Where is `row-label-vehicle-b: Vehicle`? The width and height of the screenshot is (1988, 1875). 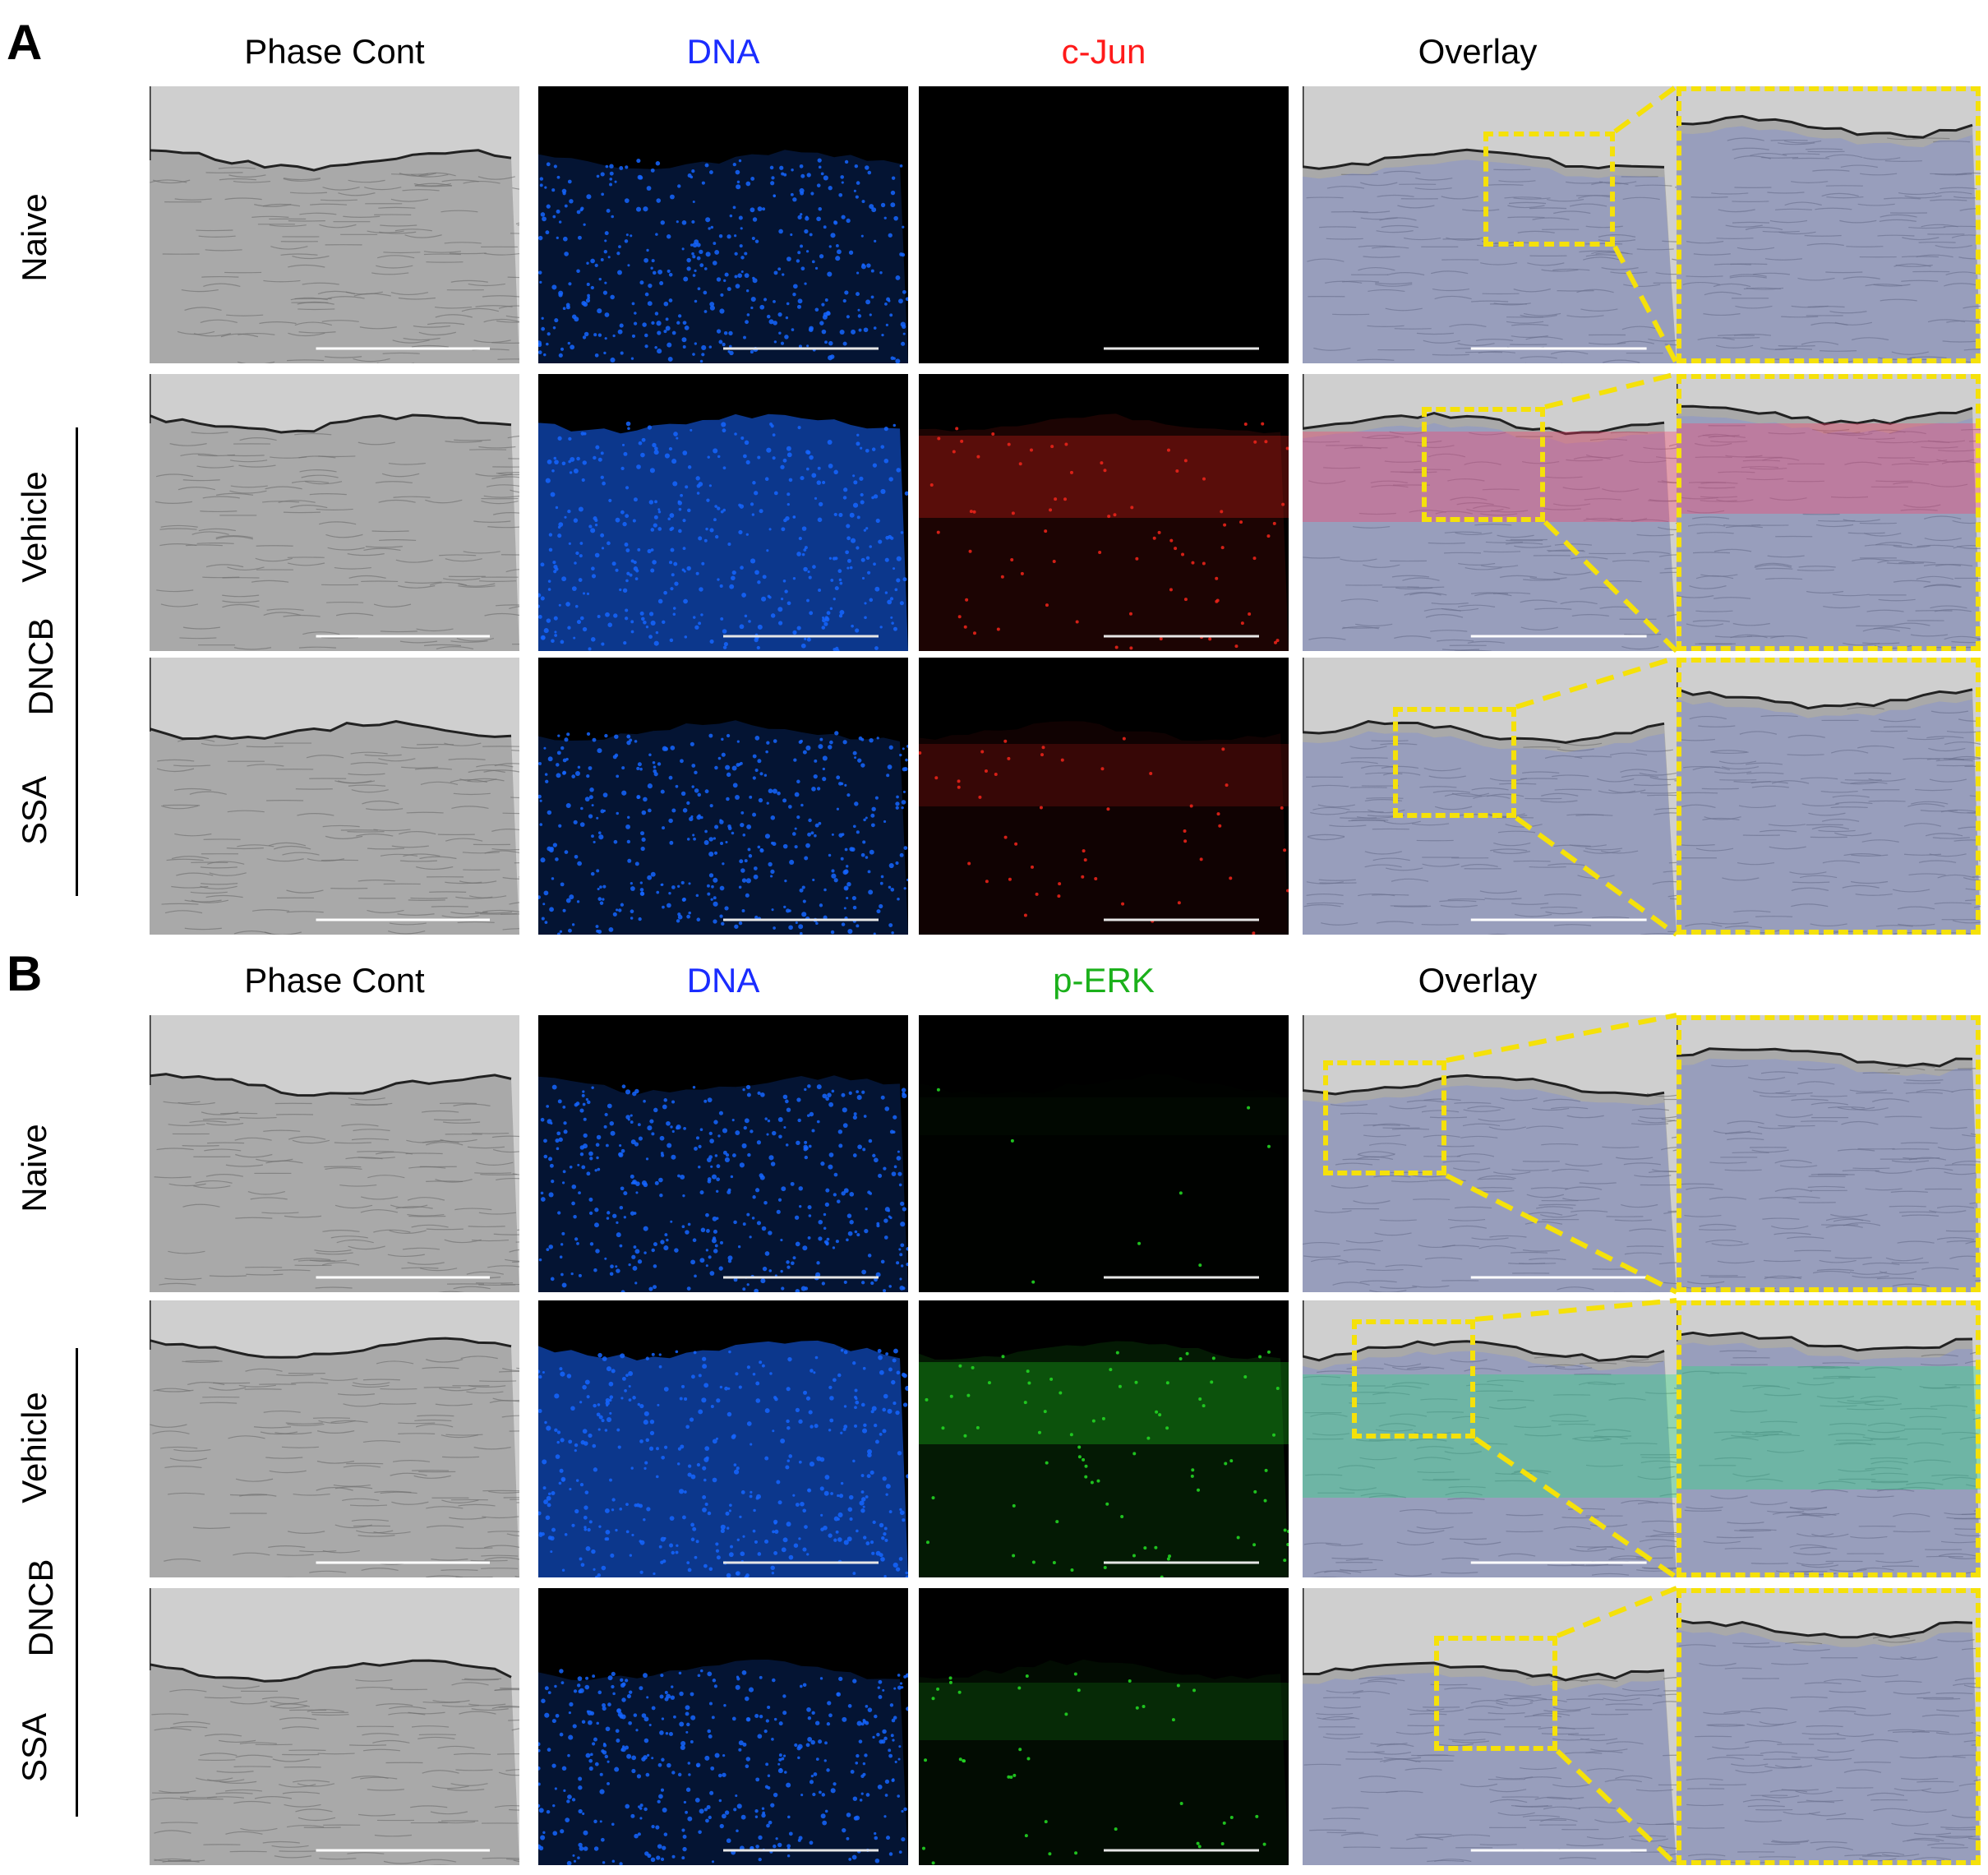 row-label-vehicle-b: Vehicle is located at coordinates (34, 1447).